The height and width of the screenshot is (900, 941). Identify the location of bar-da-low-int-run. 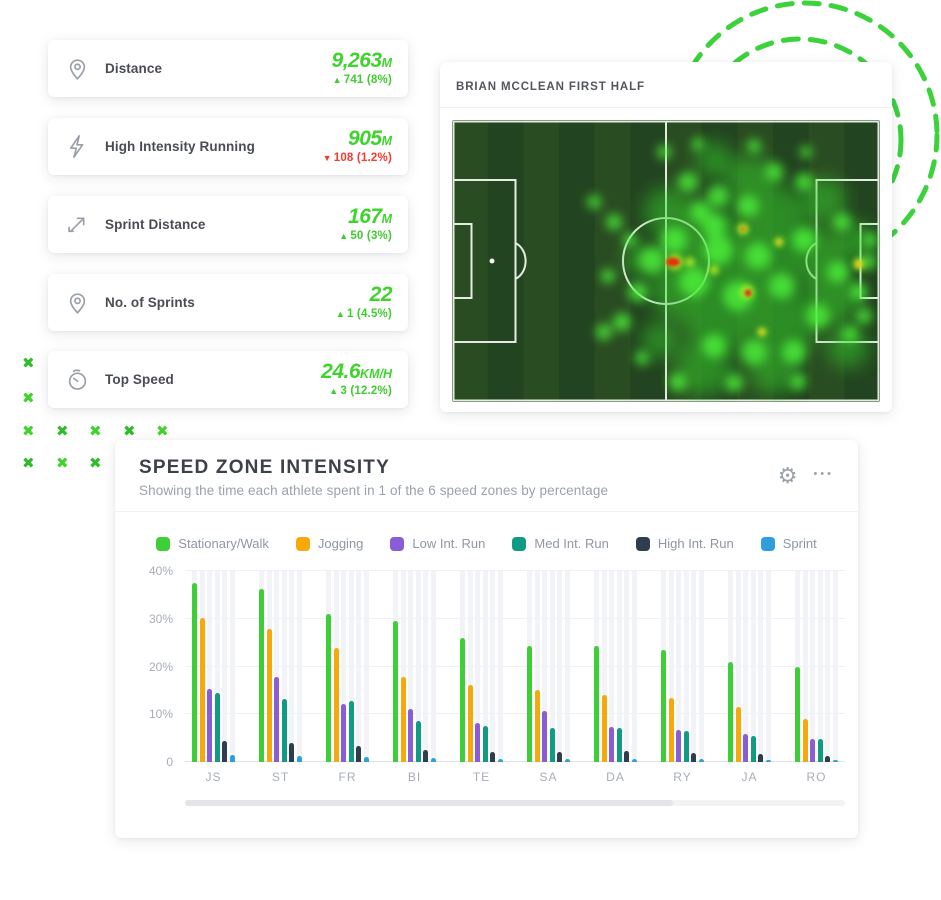
(612, 744).